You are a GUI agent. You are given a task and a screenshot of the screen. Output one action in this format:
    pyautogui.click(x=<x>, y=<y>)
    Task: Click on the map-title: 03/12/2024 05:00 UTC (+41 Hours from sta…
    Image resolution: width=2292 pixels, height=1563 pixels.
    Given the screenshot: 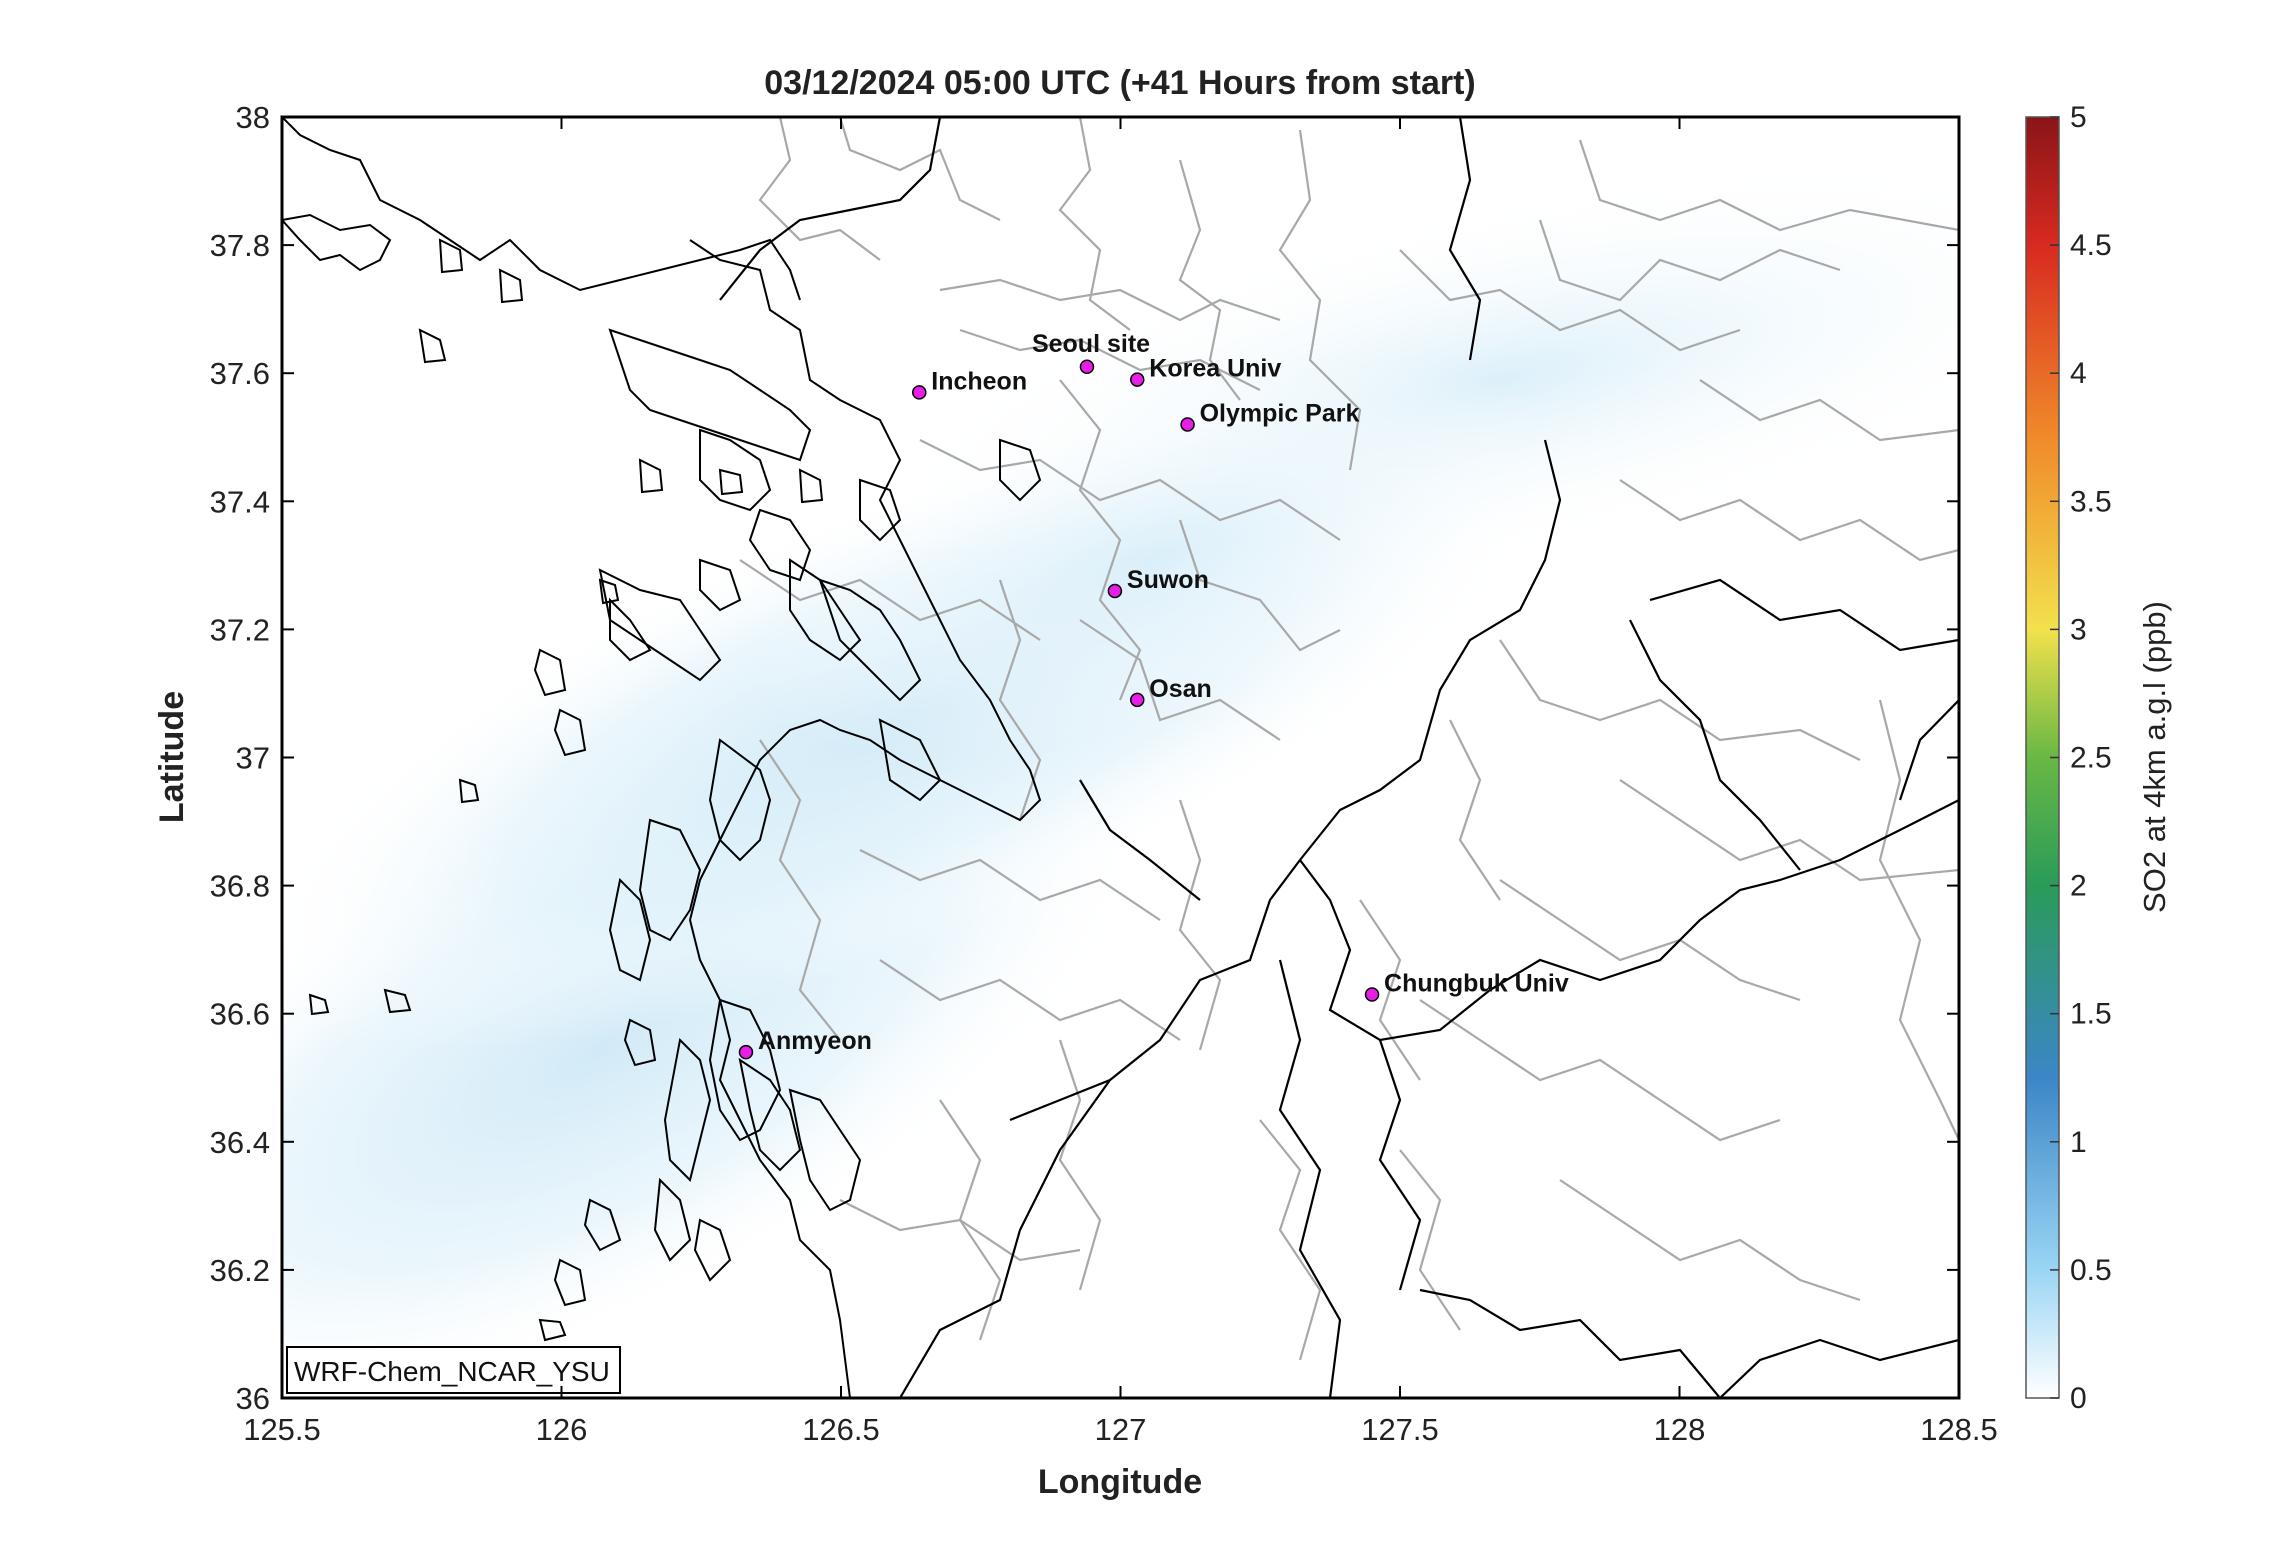 What is the action you would take?
    pyautogui.click(x=1119, y=83)
    